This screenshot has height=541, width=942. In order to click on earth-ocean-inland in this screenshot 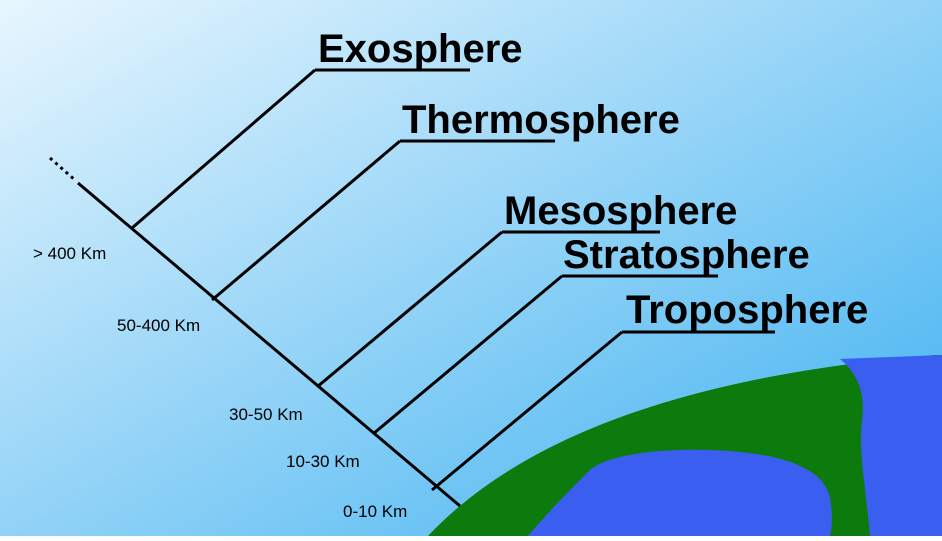, I will do `click(680, 492)`.